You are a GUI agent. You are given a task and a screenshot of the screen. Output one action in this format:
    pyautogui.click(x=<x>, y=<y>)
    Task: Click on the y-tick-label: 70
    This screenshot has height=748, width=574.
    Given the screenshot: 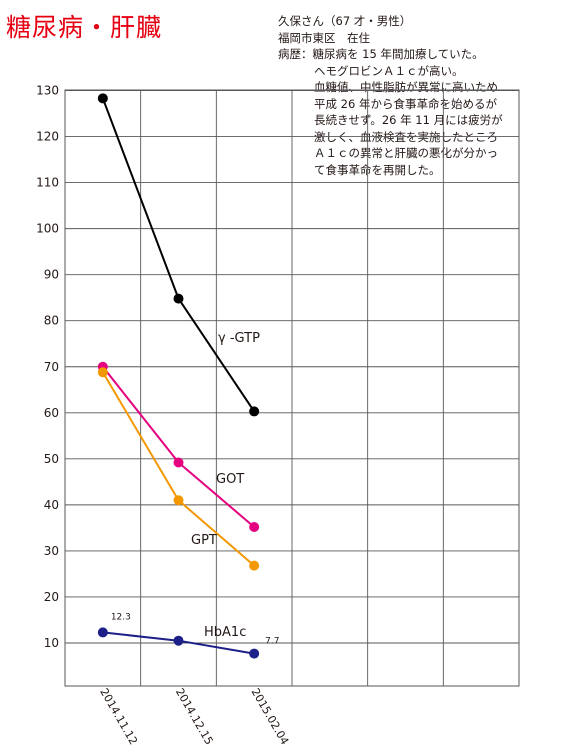 What is the action you would take?
    pyautogui.click(x=51, y=367)
    